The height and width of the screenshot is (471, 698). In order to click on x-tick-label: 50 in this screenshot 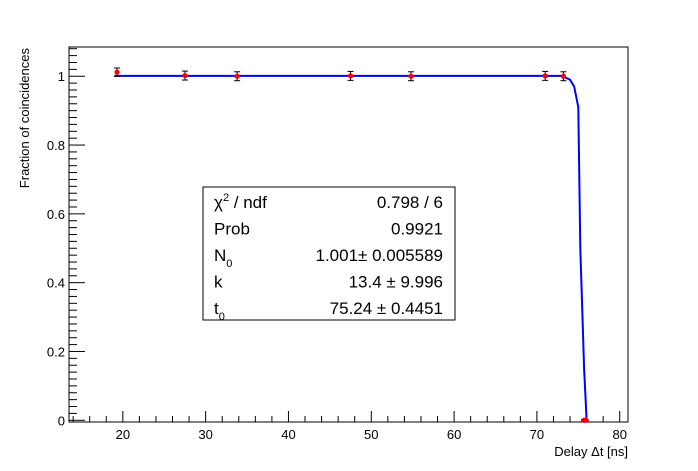, I will do `click(371, 434)`.